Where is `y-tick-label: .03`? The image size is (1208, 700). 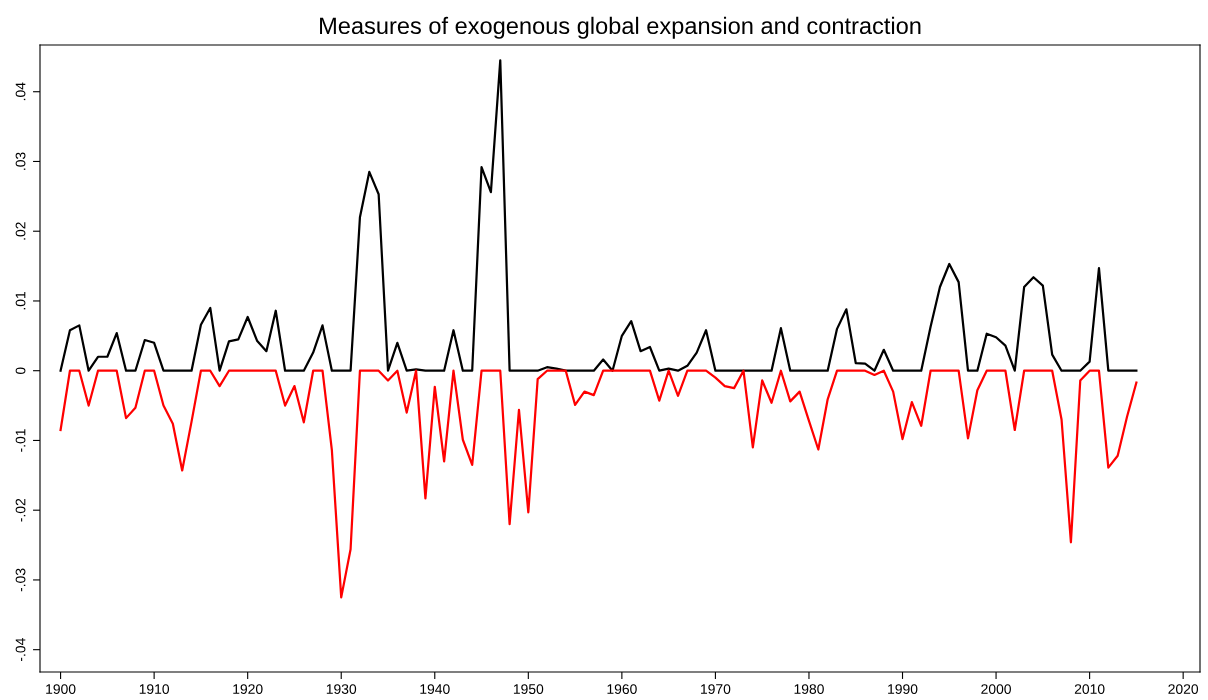
y-tick-label: .03 is located at coordinates (20, 161).